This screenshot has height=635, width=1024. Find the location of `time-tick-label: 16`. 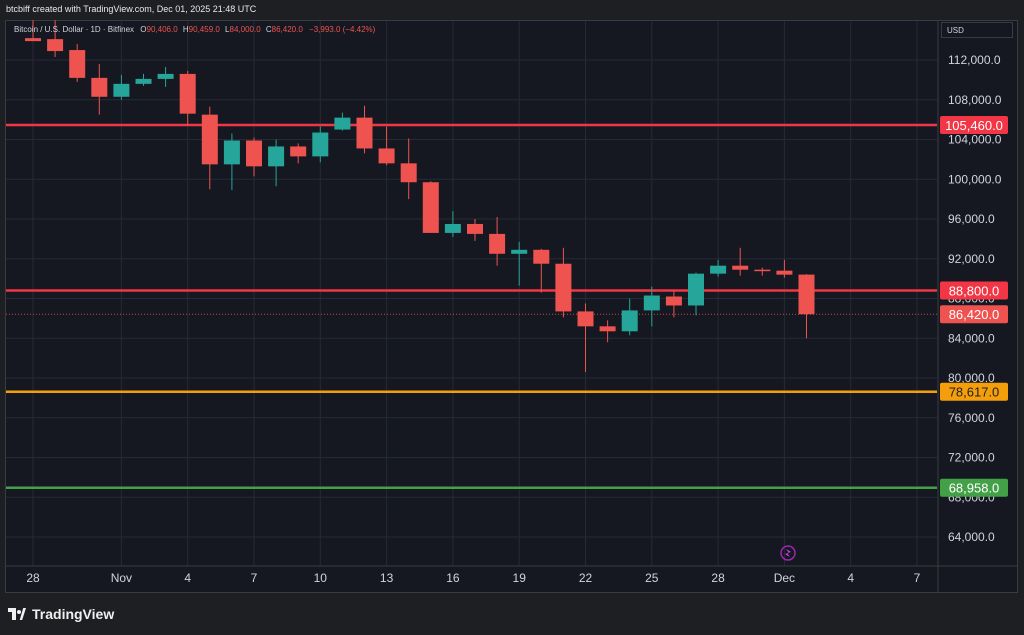

time-tick-label: 16 is located at coordinates (453, 578).